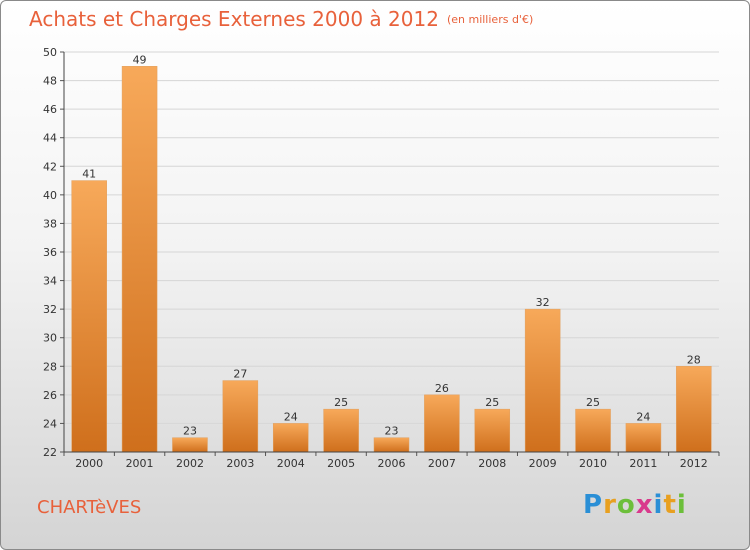 The width and height of the screenshot is (750, 550). What do you see at coordinates (50, 309) in the screenshot?
I see `y-tick-label: 32` at bounding box center [50, 309].